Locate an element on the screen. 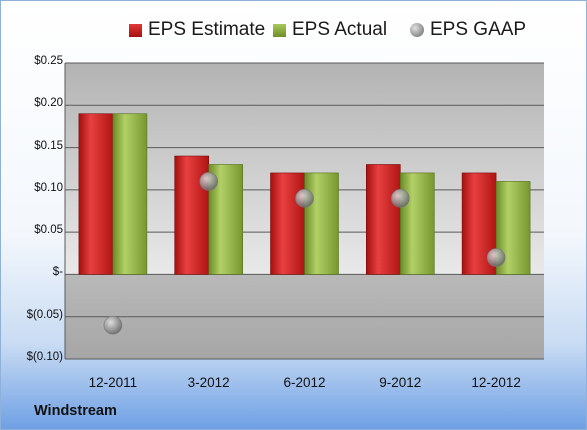  y-tick-label: $0.25 is located at coordinates (48, 61).